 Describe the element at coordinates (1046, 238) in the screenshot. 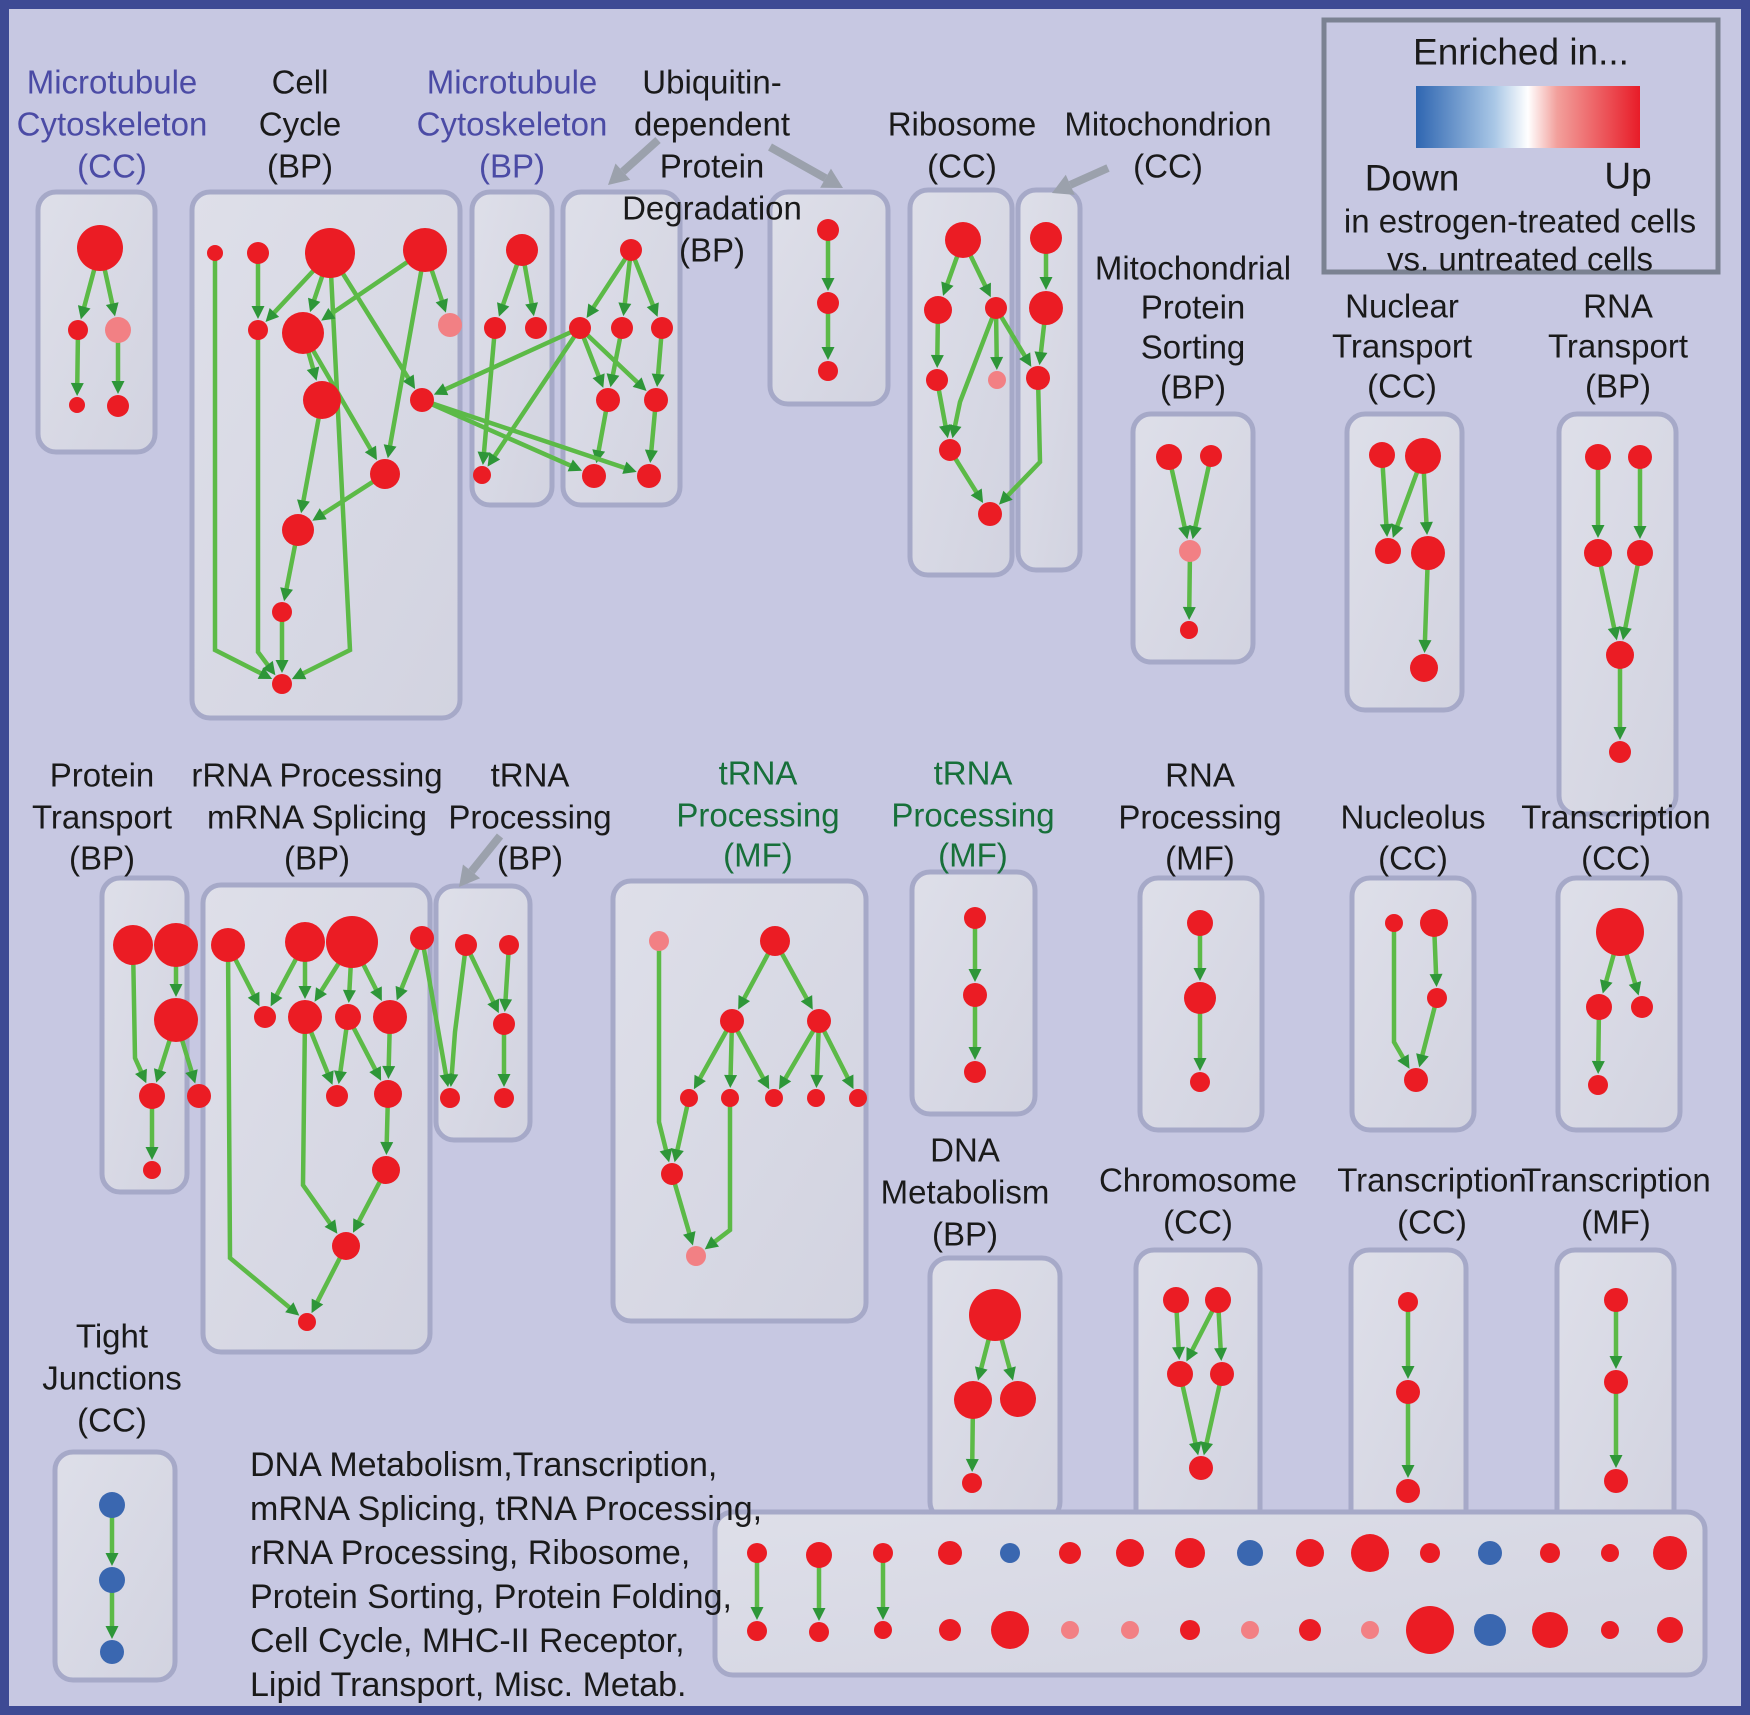

I see `mitochondrion-term-node` at that location.